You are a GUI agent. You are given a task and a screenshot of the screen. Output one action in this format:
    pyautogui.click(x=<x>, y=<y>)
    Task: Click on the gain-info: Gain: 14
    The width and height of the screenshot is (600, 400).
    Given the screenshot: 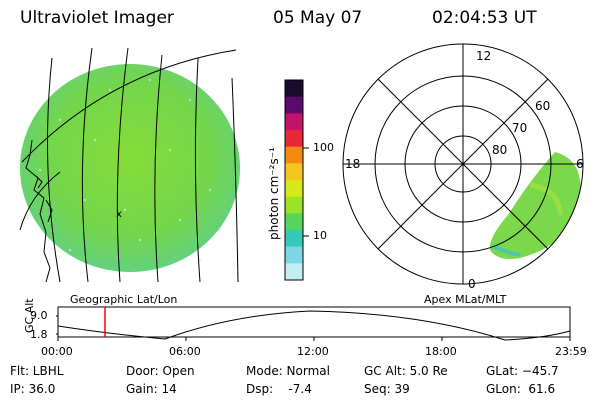 What is the action you would take?
    pyautogui.click(x=151, y=389)
    